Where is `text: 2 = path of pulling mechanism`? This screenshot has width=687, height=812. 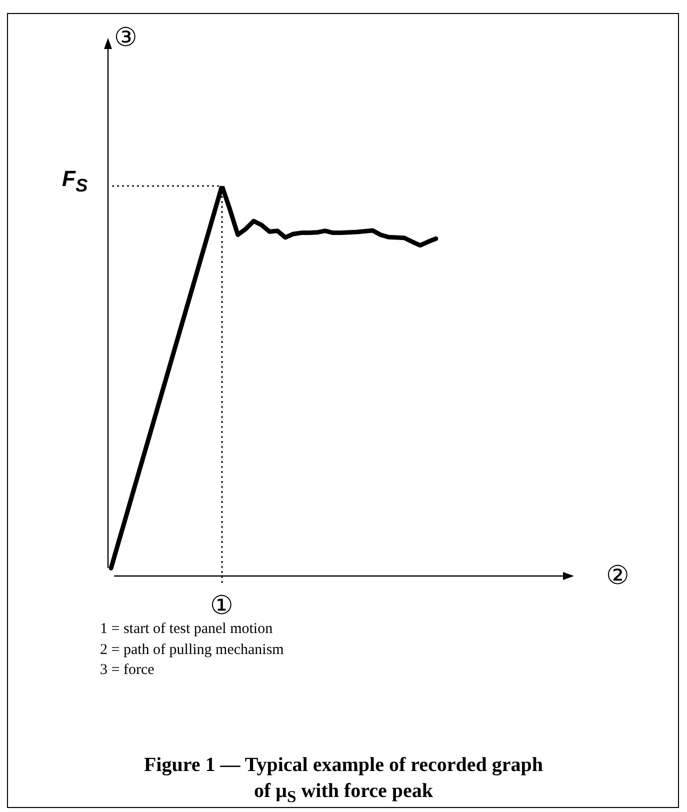 text: 2 = path of pulling mechanism is located at coordinates (192, 649).